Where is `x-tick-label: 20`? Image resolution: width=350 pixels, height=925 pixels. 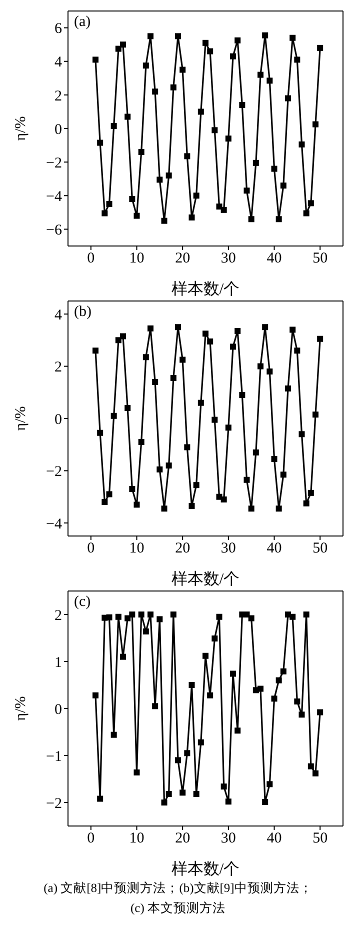
x-tick-label: 20 is located at coordinates (182, 258).